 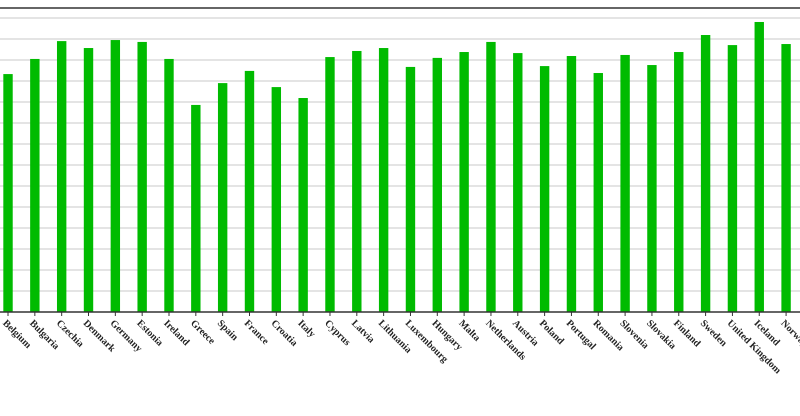 I want to click on x-tick-label: Norway, so click(x=789, y=334).